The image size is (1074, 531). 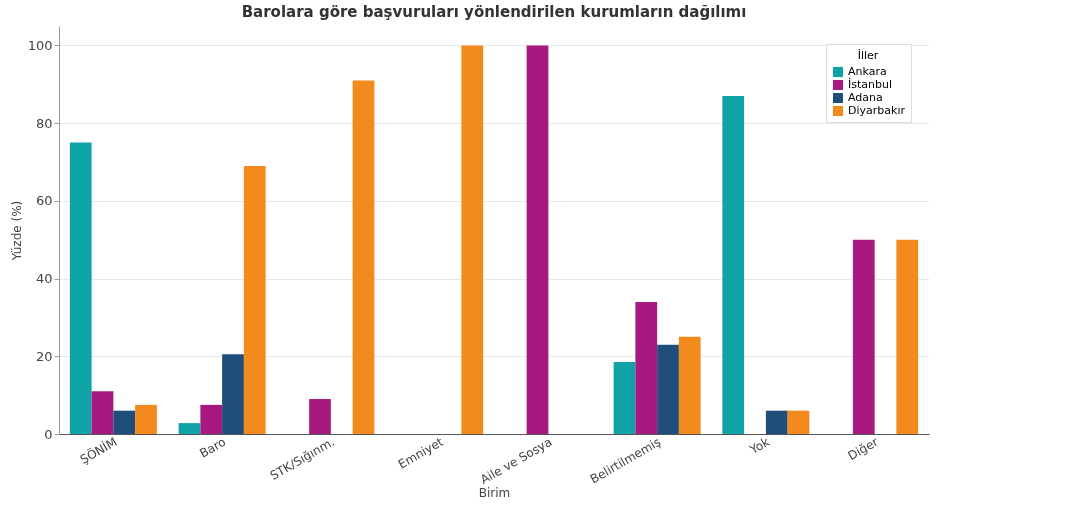 I want to click on legend-label: İstanbul, so click(x=870, y=84).